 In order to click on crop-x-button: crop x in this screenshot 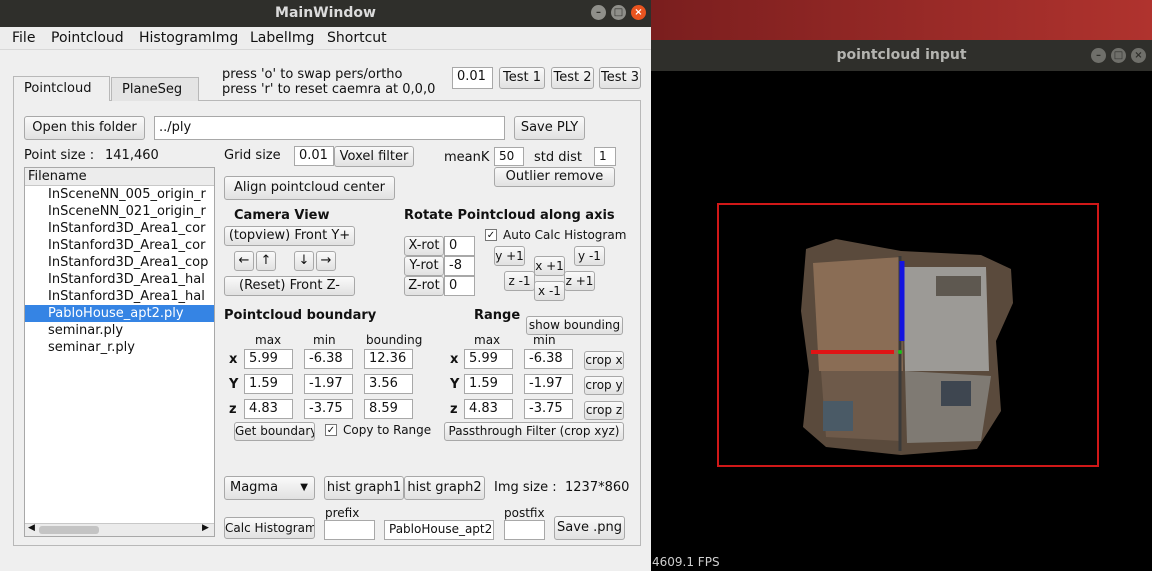, I will do `click(604, 360)`.